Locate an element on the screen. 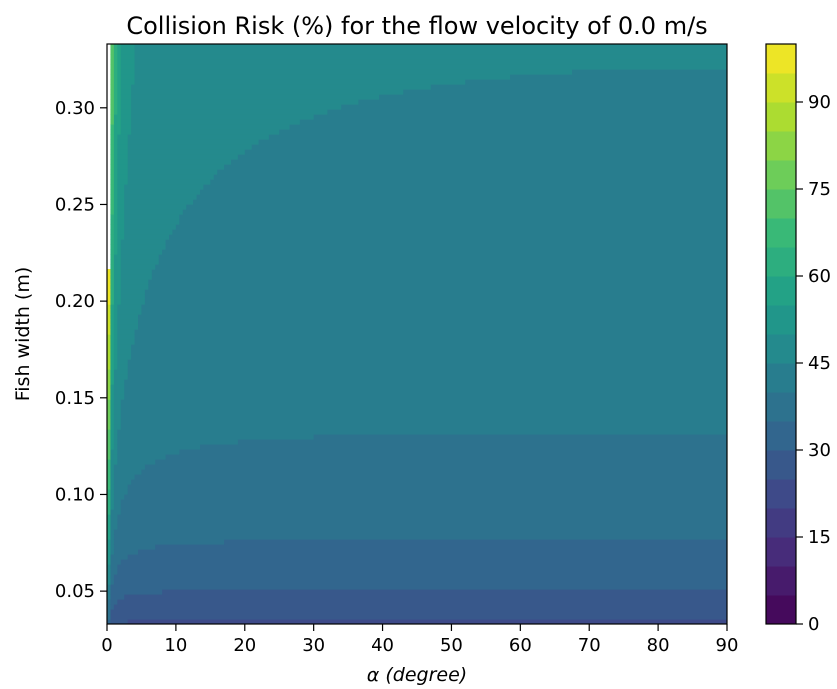  y-tick-label: 0.15 is located at coordinates (75, 398).